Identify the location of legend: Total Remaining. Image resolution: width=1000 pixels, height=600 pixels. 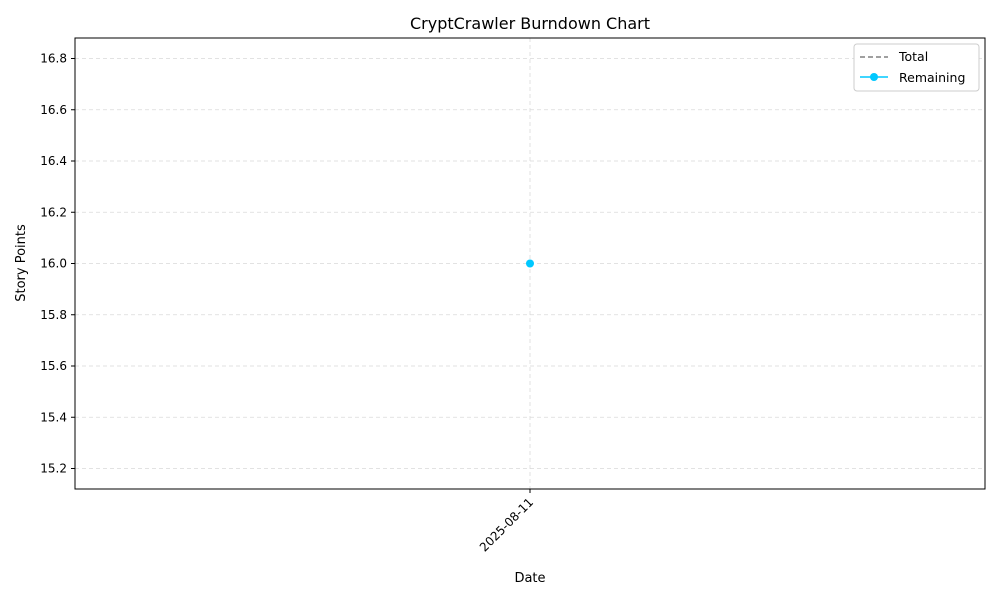
(916, 67).